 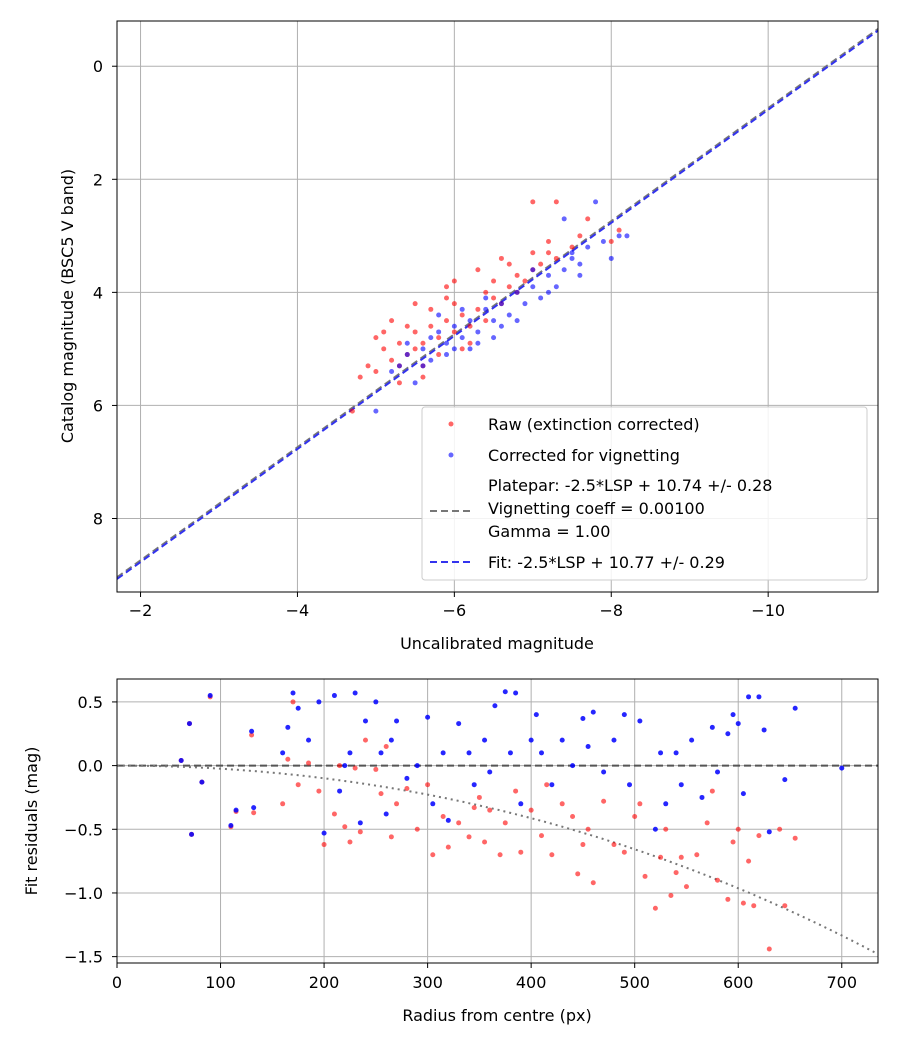 What do you see at coordinates (31, 821) in the screenshot?
I see `bottom-y-axis-label: Fit residuals (mag)` at bounding box center [31, 821].